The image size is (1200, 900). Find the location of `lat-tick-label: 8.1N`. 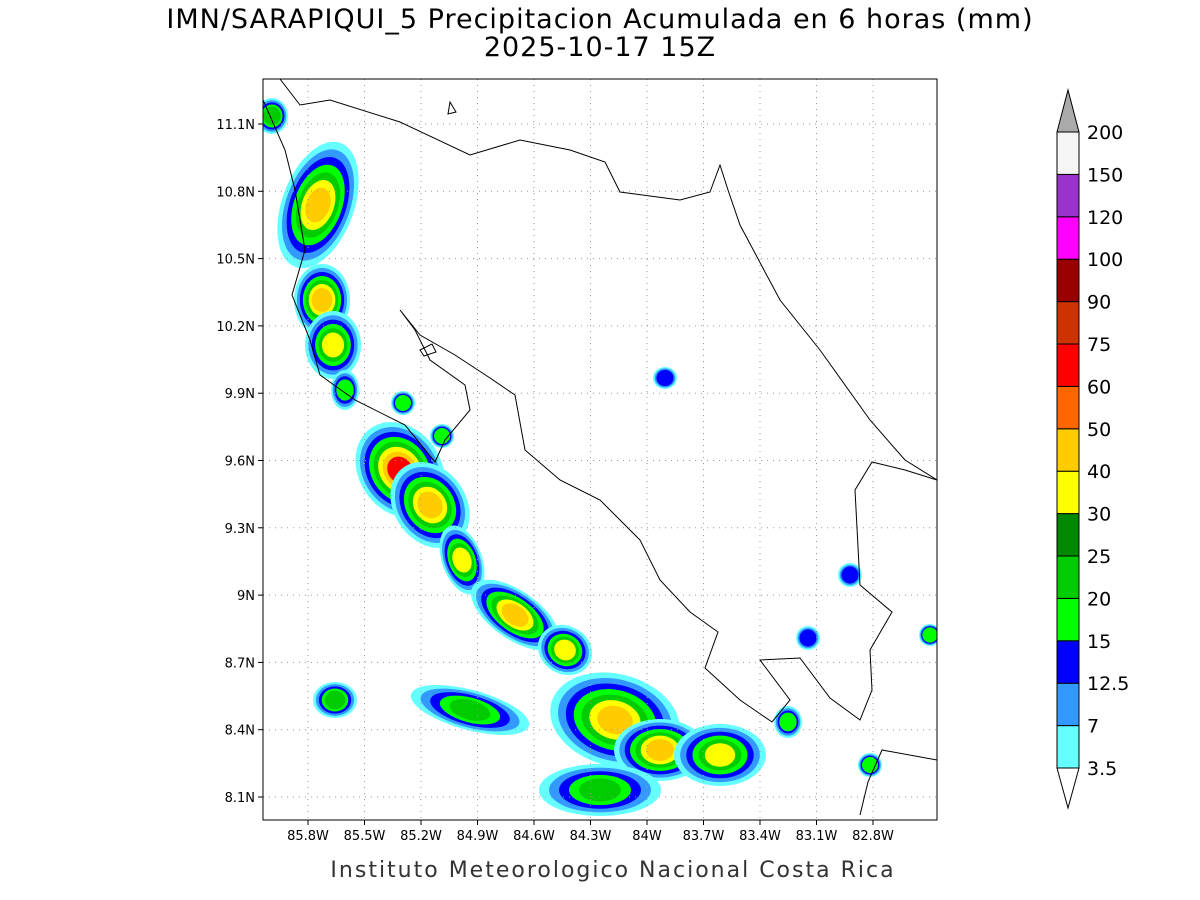

lat-tick-label: 8.1N is located at coordinates (240, 798).